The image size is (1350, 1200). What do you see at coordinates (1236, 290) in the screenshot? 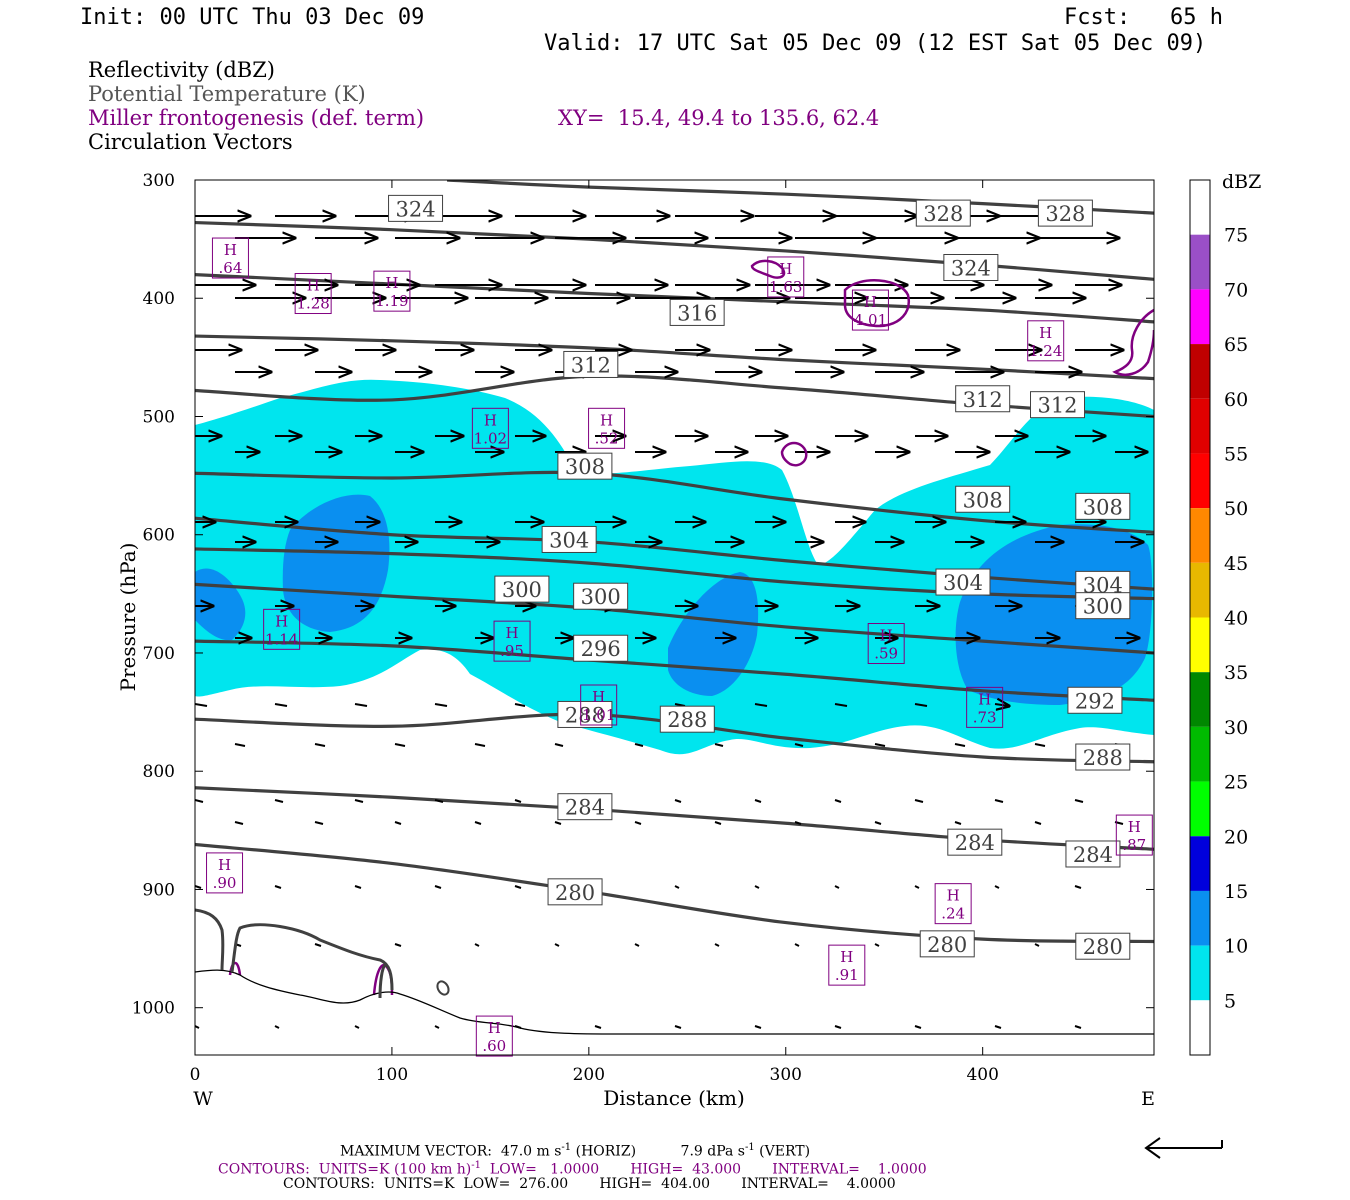
I see `colorbar-level-label: 70` at bounding box center [1236, 290].